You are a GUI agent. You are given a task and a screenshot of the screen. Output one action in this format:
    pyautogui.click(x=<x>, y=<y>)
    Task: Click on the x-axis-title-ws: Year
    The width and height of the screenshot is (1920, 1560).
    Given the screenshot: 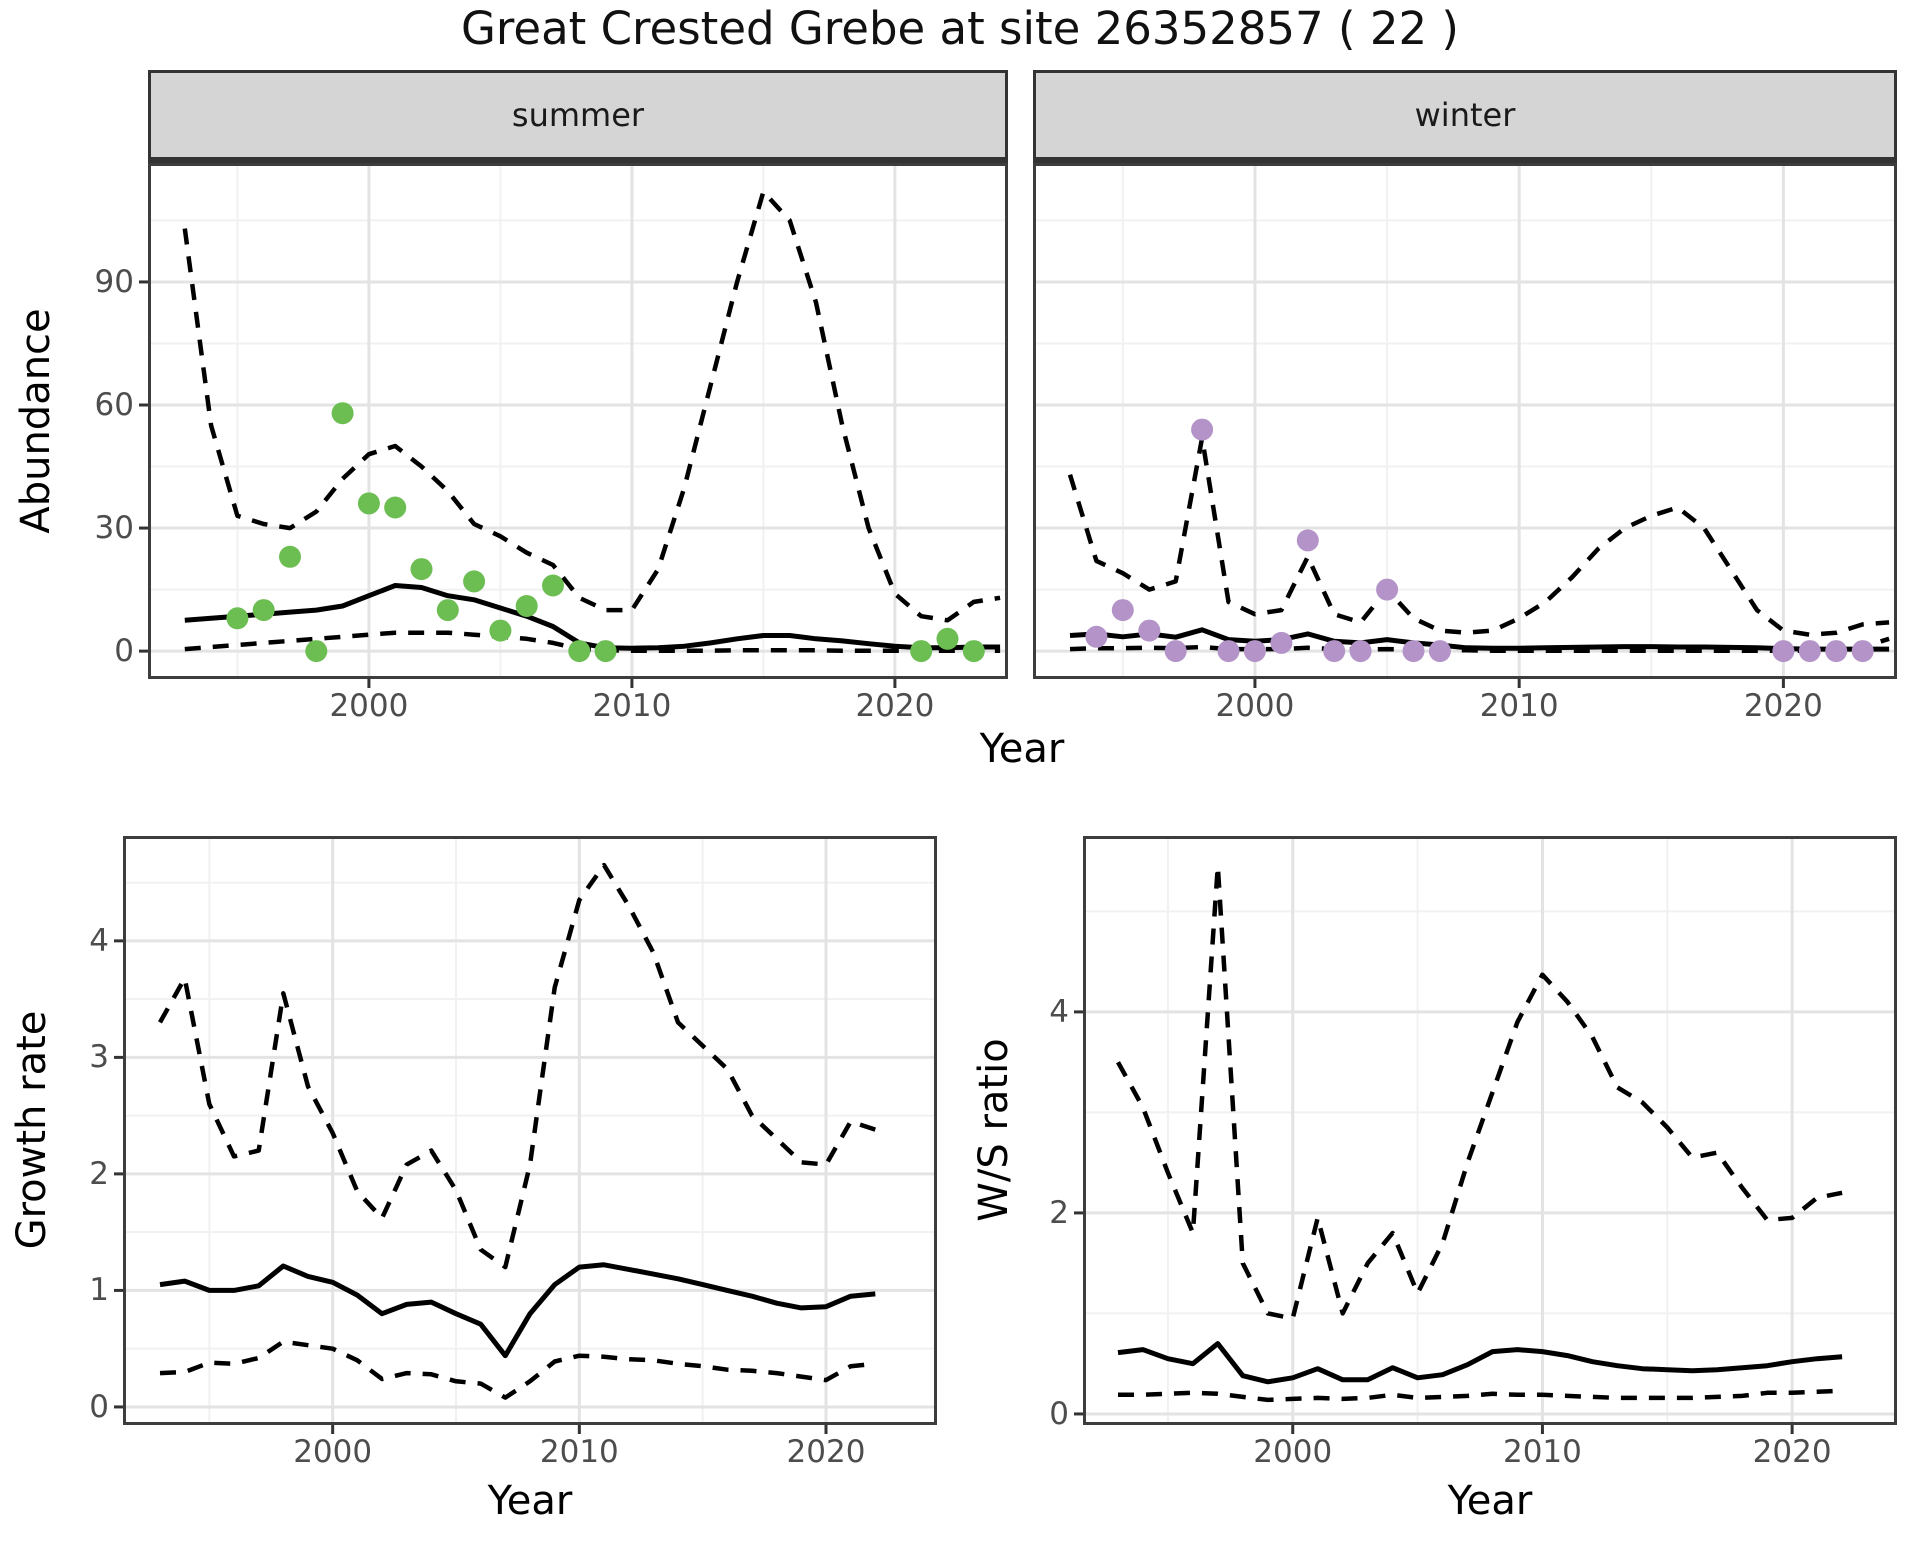 What is the action you would take?
    pyautogui.click(x=1490, y=1501)
    